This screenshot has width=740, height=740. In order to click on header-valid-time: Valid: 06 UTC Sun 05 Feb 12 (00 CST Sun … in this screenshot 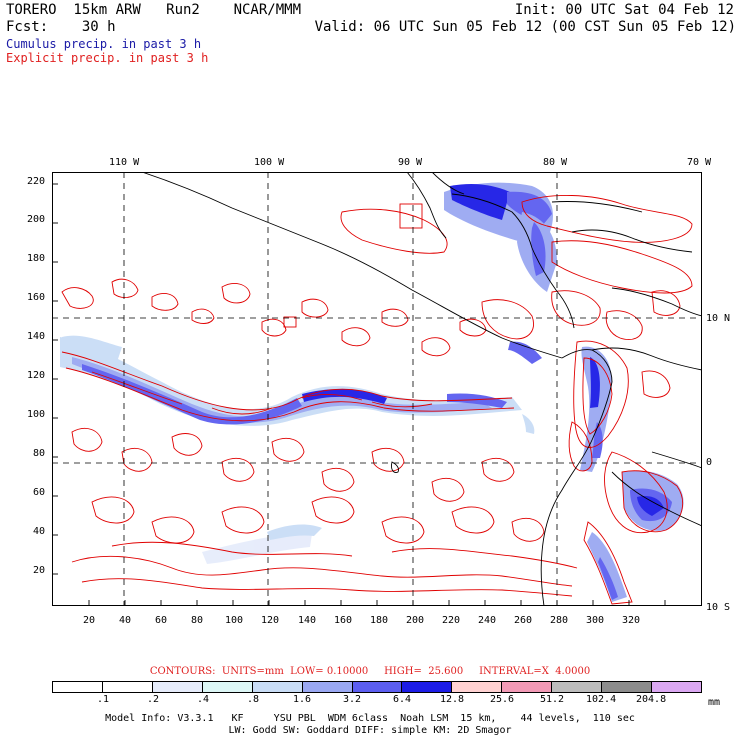, I will do `click(525, 27)`.